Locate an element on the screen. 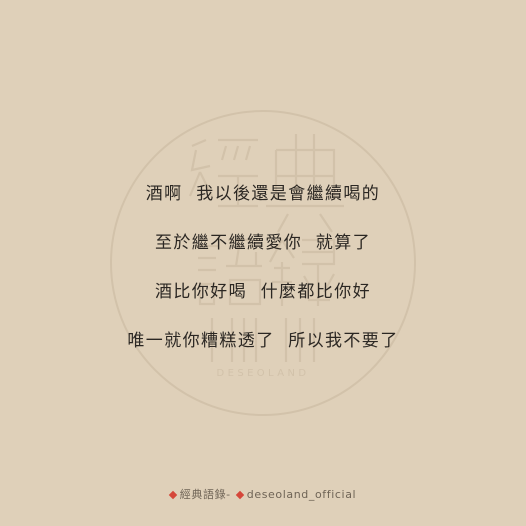 This screenshot has height=526, width=526. quote-line-2: 至於繼不繼續愛你 就算了 is located at coordinates (262, 243).